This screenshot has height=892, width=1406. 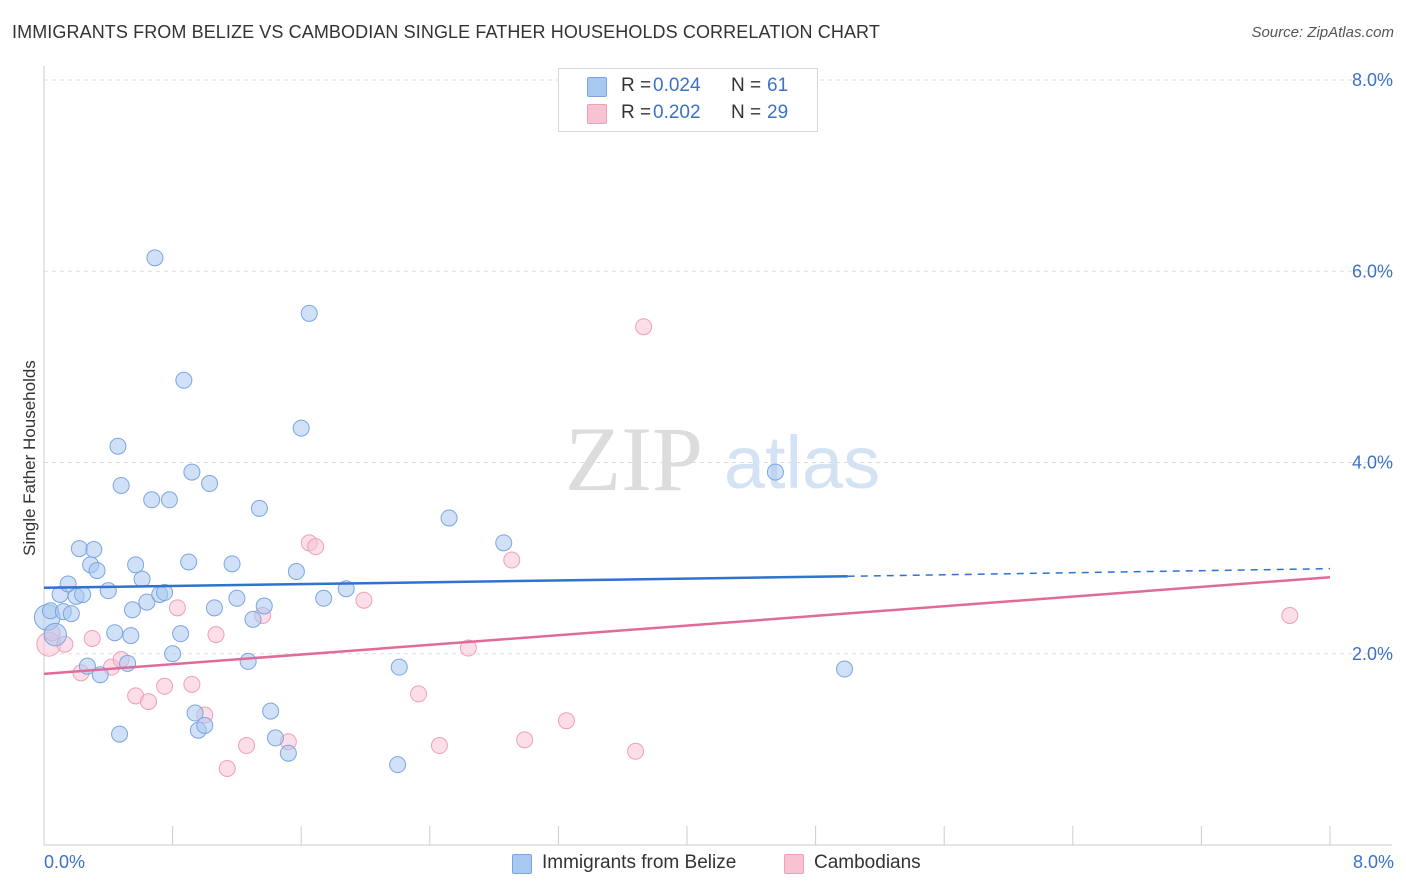 What do you see at coordinates (677, 112) in the screenshot?
I see `legend-r-value: 0.202` at bounding box center [677, 112].